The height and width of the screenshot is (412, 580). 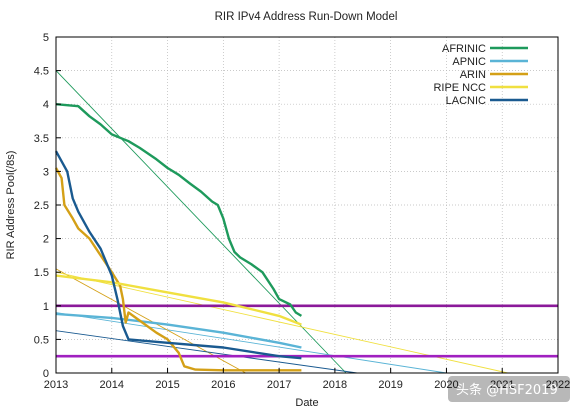 I want to click on y-axis-title: RIR Address Pool(/8s), so click(x=11, y=205).